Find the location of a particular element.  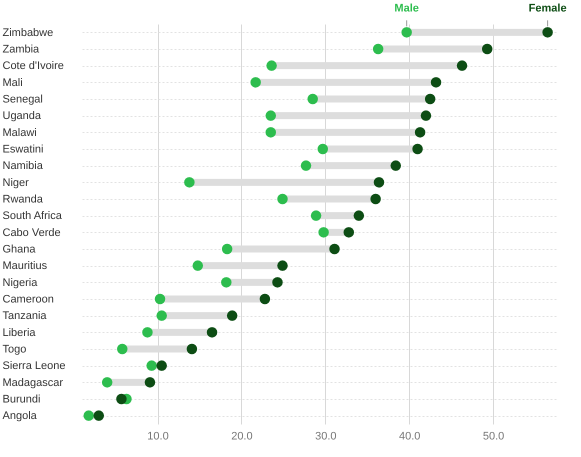

y-tick-label: Malawi is located at coordinates (19, 132).